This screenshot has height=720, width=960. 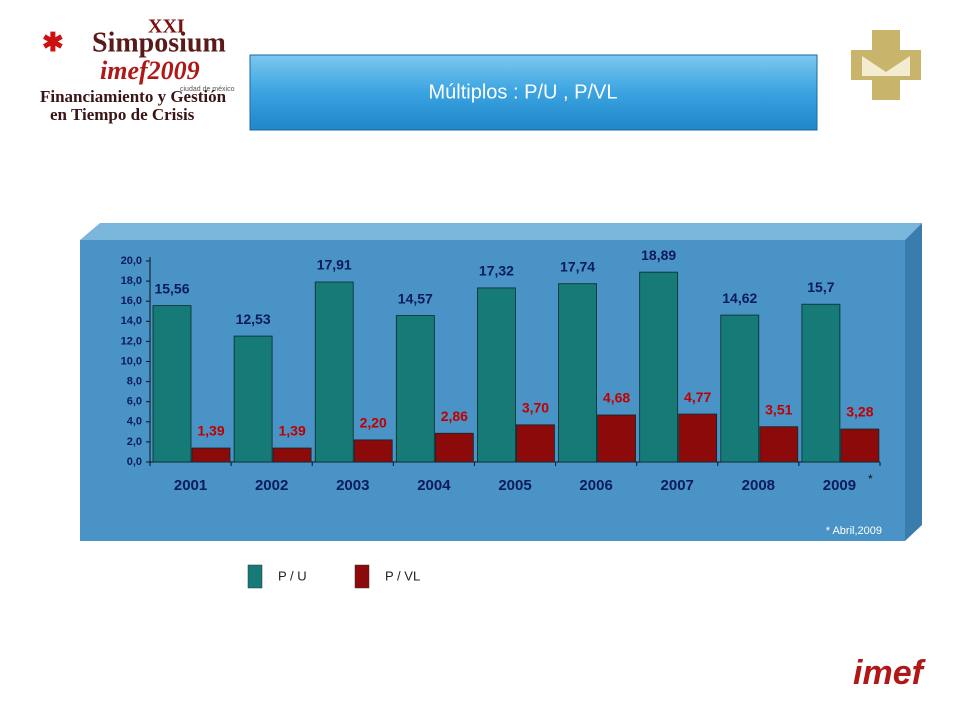 What do you see at coordinates (134, 462) in the screenshot?
I see `y-tick-label: 0,0` at bounding box center [134, 462].